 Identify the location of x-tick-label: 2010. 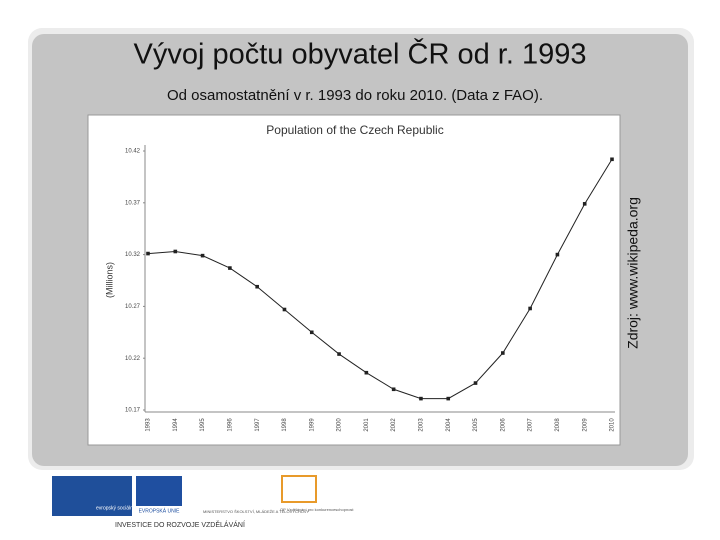
(613, 425).